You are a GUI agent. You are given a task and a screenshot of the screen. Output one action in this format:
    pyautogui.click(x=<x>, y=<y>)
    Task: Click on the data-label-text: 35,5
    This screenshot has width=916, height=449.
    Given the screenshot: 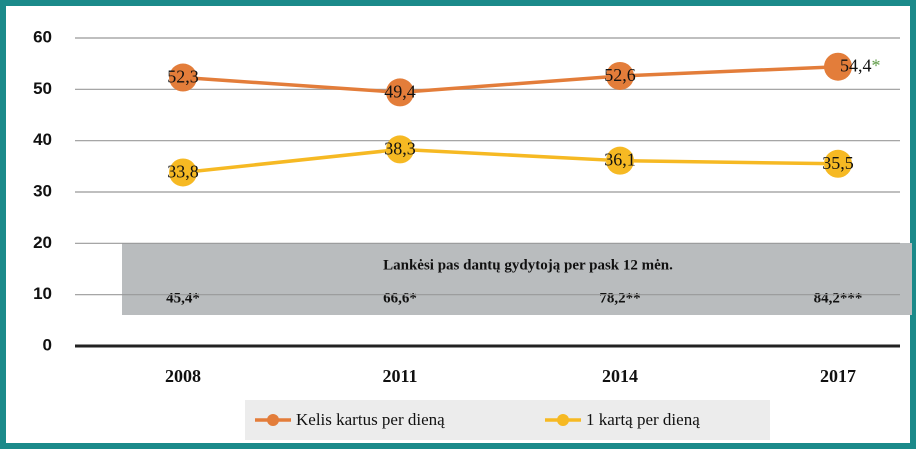 What is the action you would take?
    pyautogui.click(x=838, y=163)
    